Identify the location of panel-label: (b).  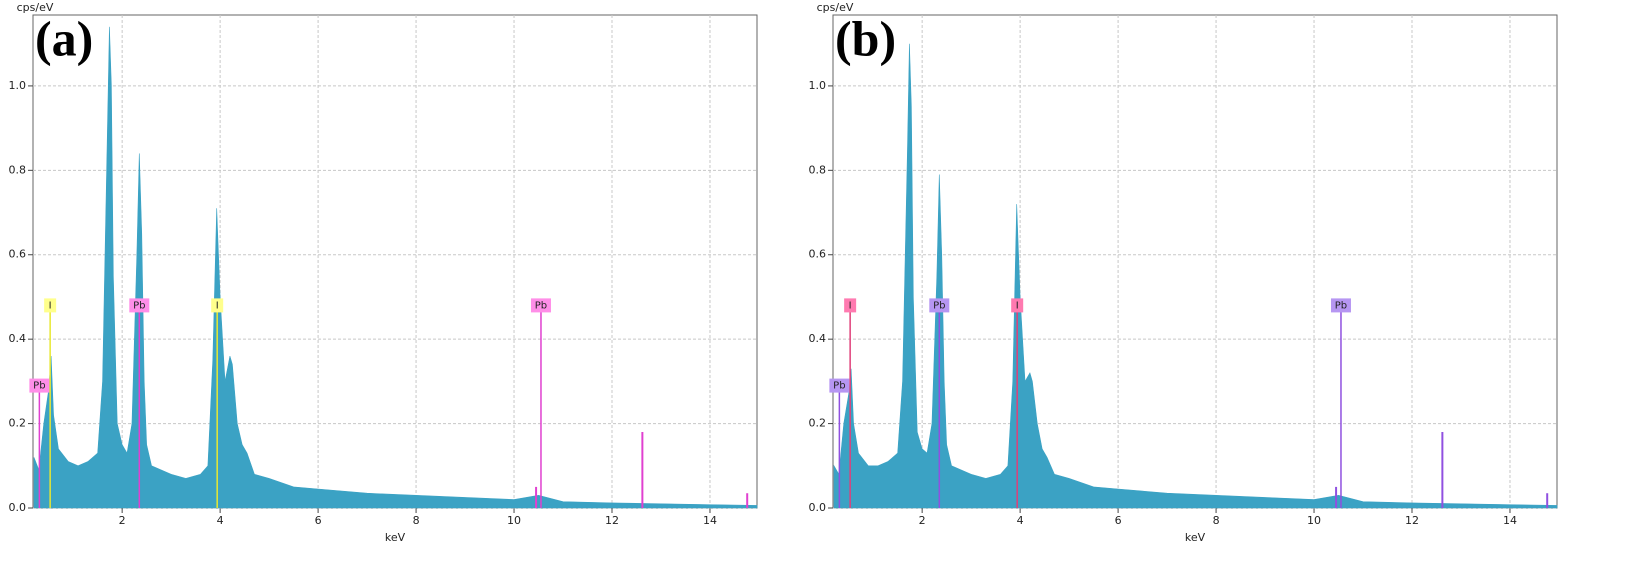
(865, 38).